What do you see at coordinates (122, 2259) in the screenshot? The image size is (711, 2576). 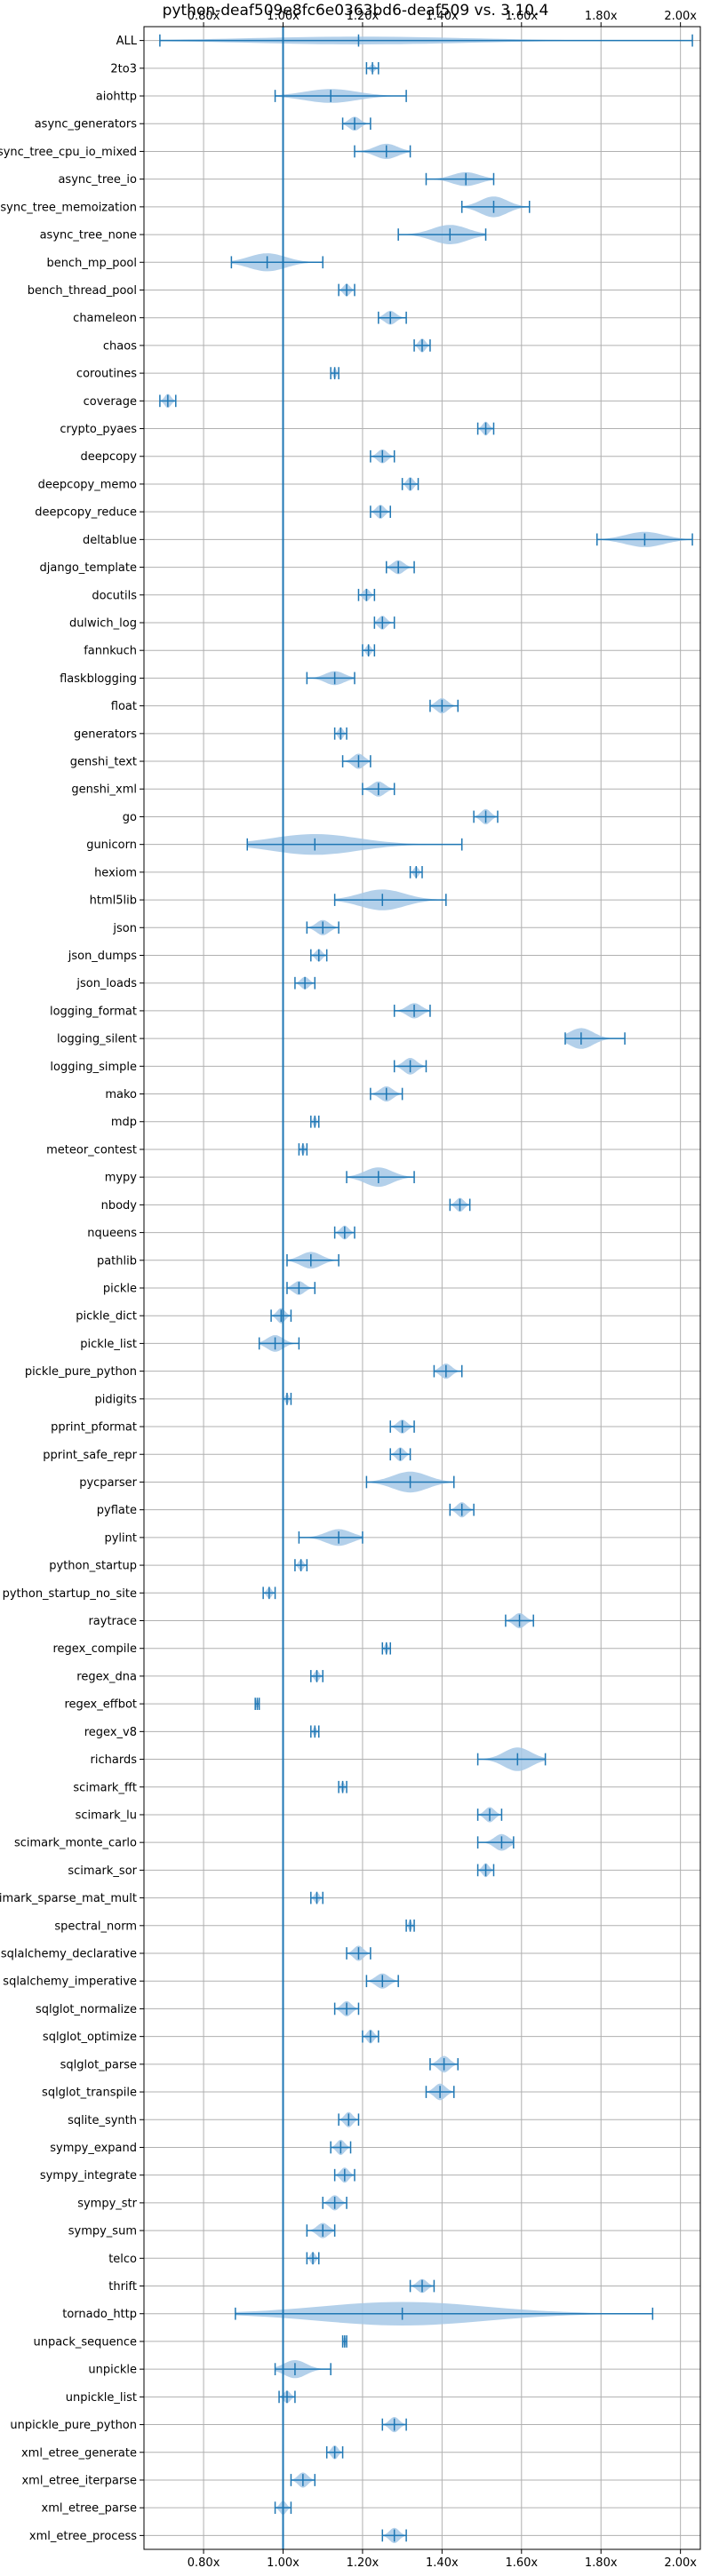 I see `category-label: telco` at bounding box center [122, 2259].